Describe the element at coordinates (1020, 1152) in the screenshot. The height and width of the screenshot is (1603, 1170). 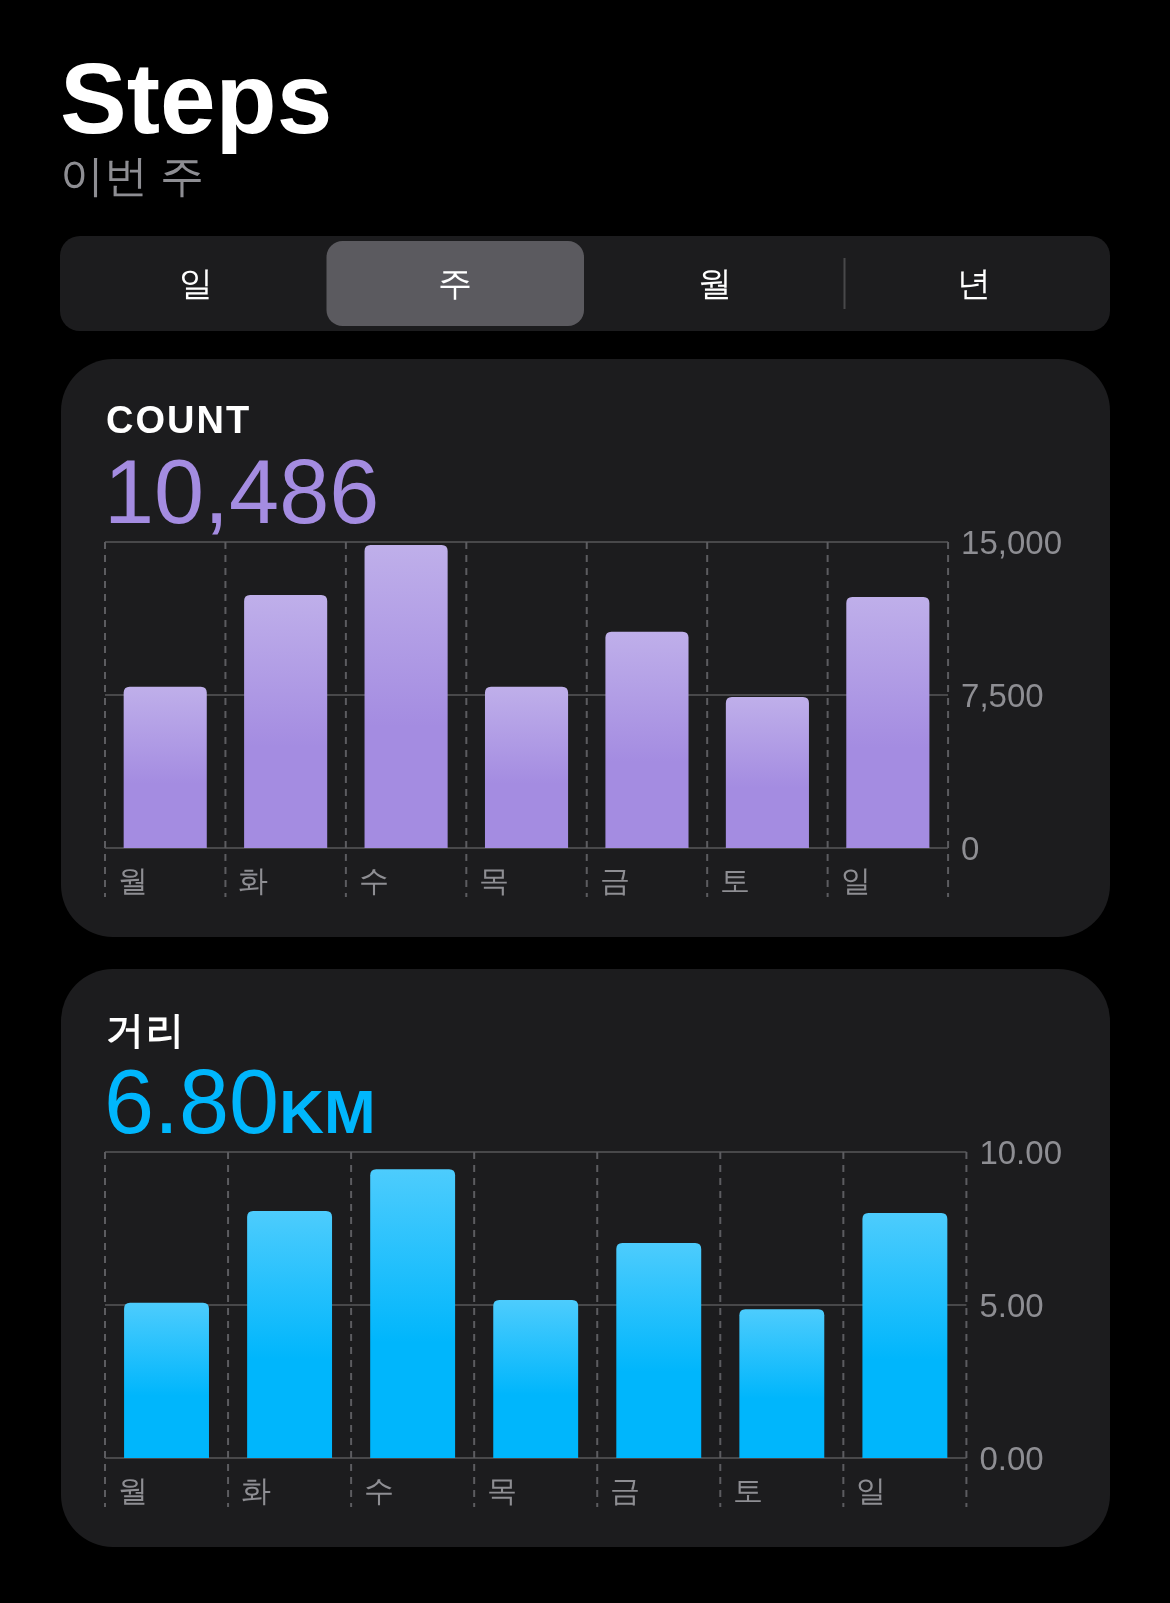
I see `y-tick-label: 10.00` at that location.